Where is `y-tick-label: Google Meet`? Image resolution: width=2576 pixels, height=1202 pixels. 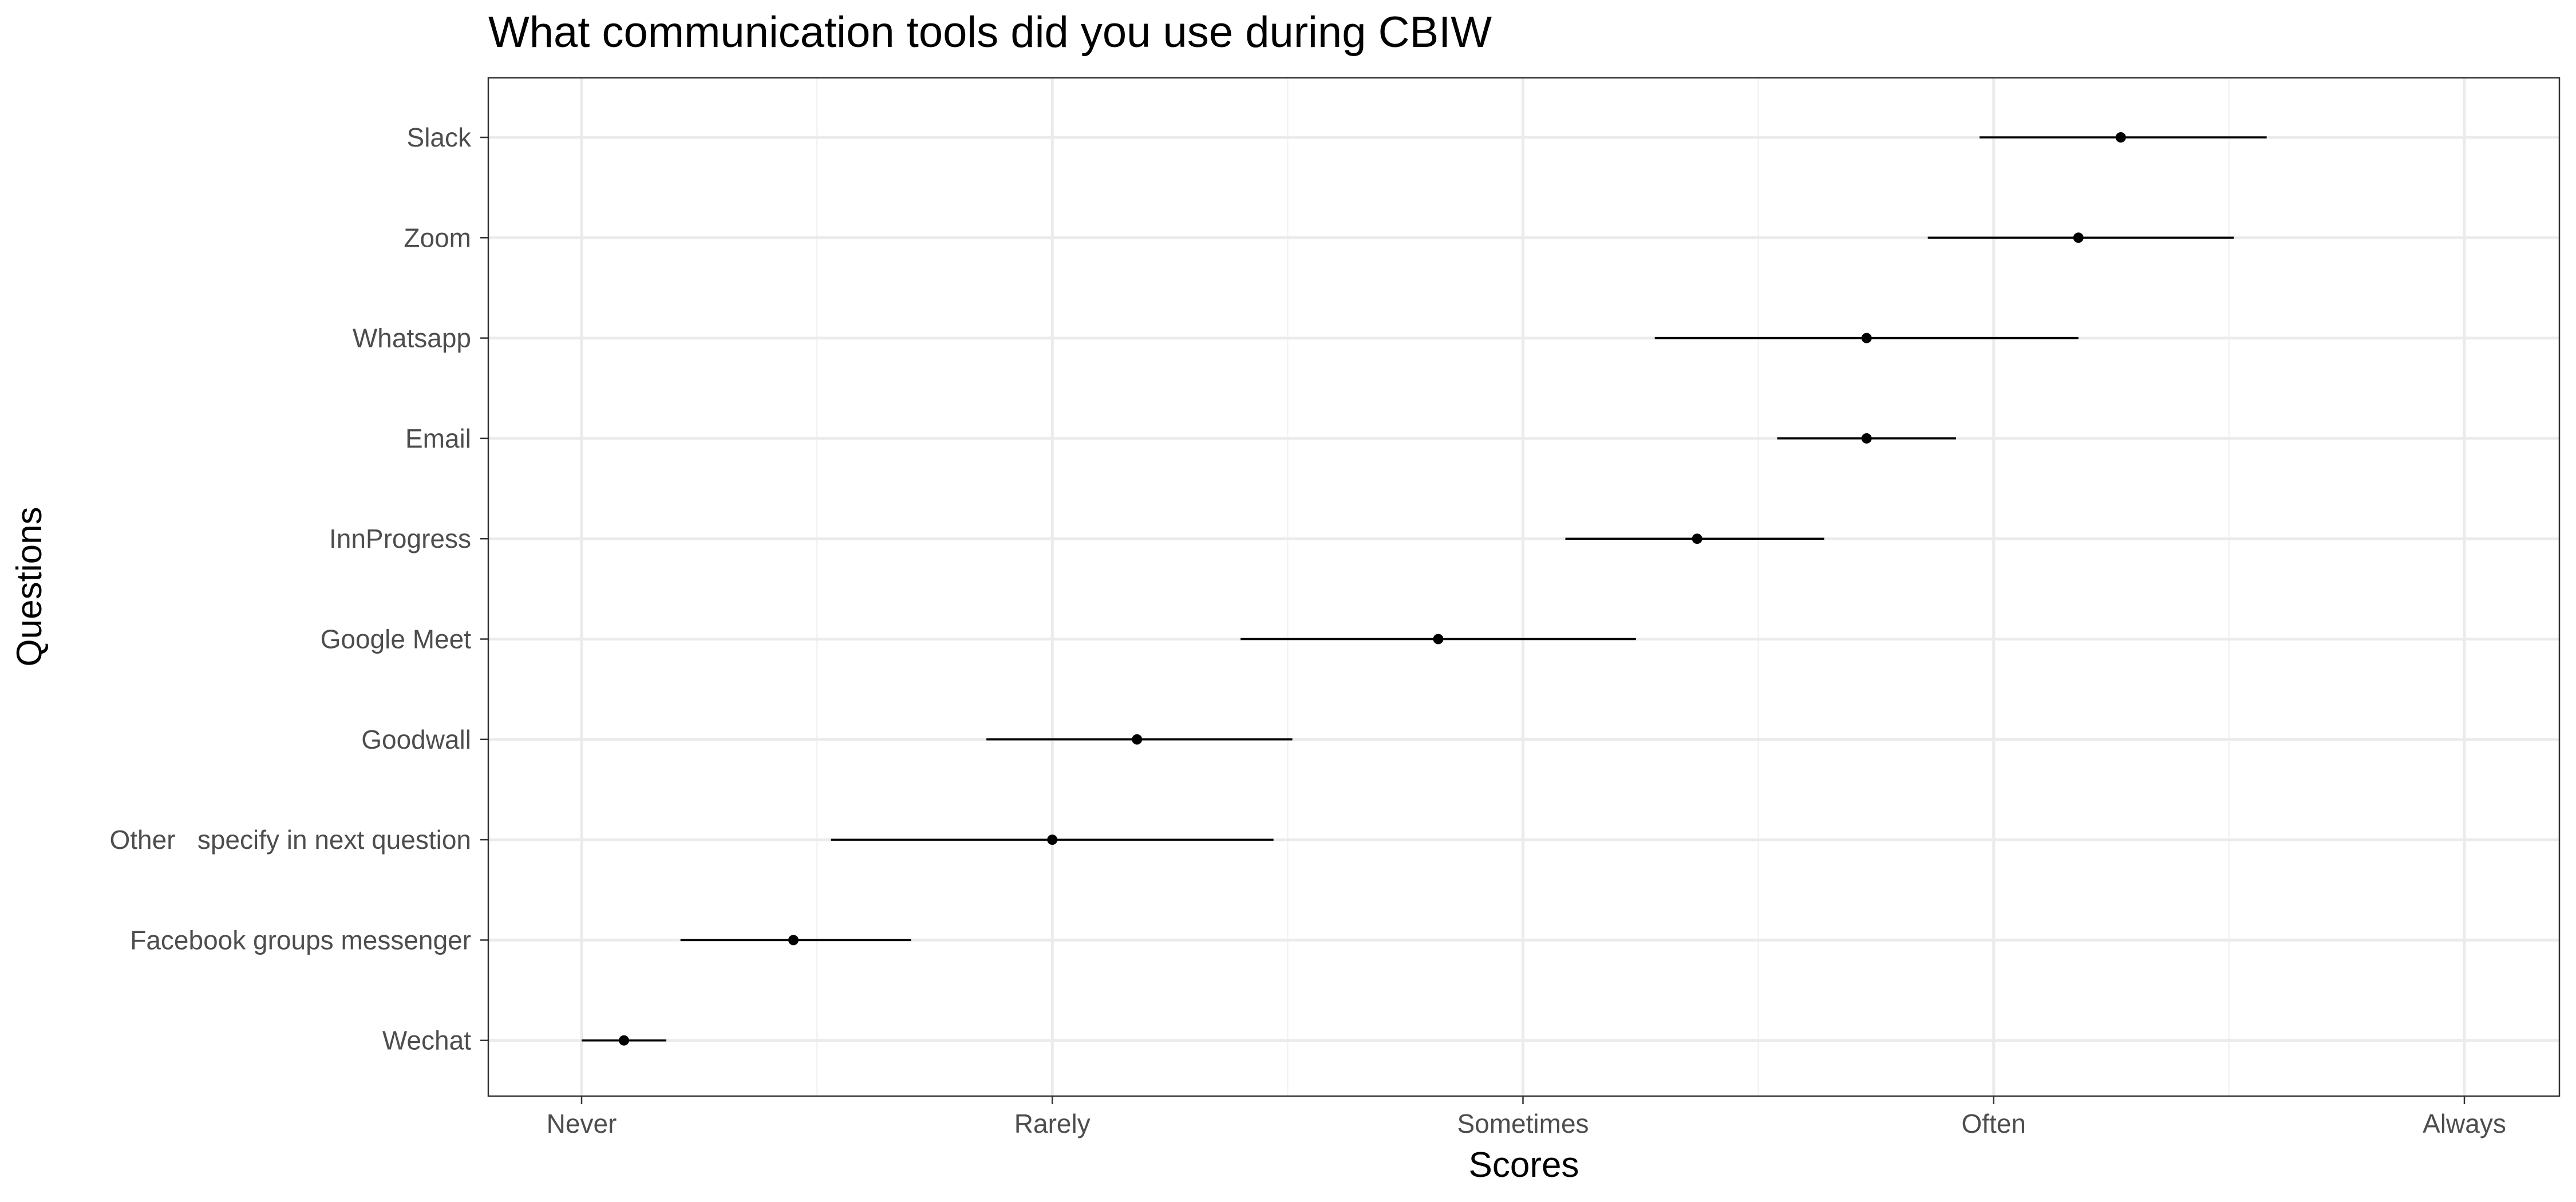
y-tick-label: Google Meet is located at coordinates (396, 639).